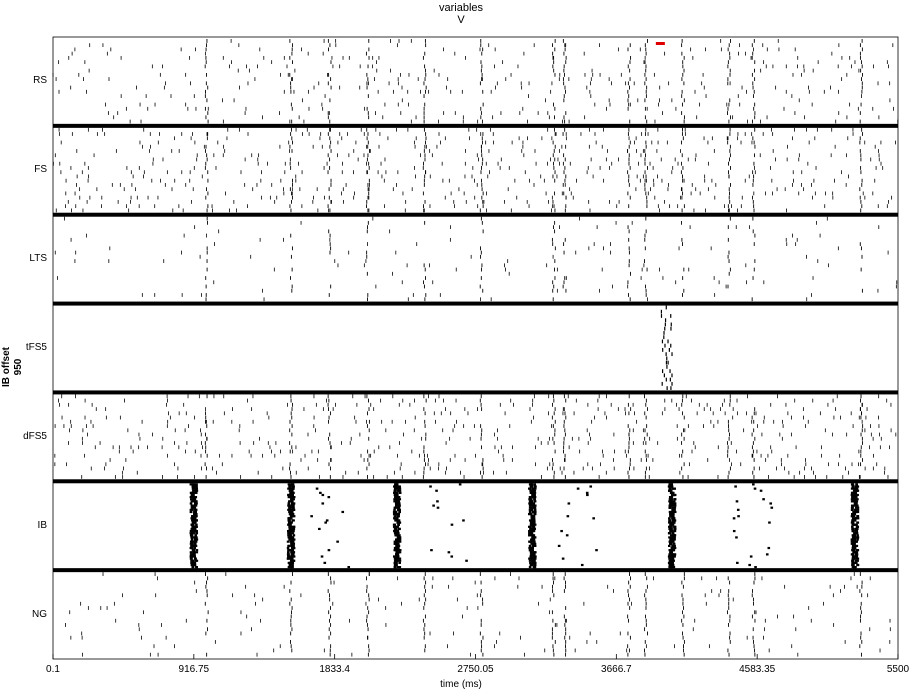 The height and width of the screenshot is (691, 922). Describe the element at coordinates (36, 347) in the screenshot. I see `population-label-tfs5: tFS5` at that location.